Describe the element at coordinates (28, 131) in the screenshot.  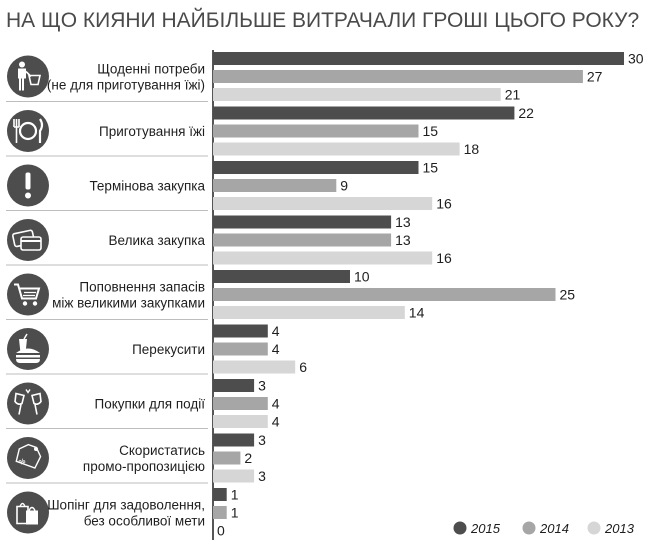
I see `fork-plate-knife-icon` at that location.